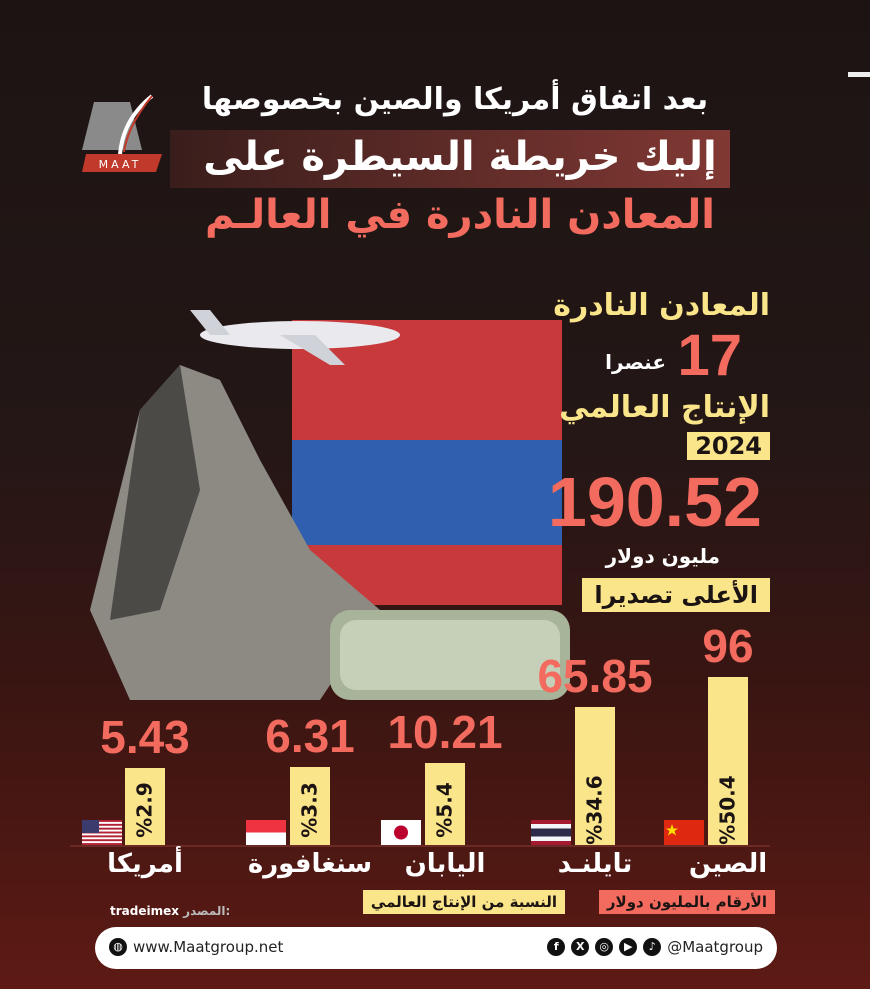 This screenshot has width=870, height=989. I want to click on share-text: %2.9, so click(145, 810).